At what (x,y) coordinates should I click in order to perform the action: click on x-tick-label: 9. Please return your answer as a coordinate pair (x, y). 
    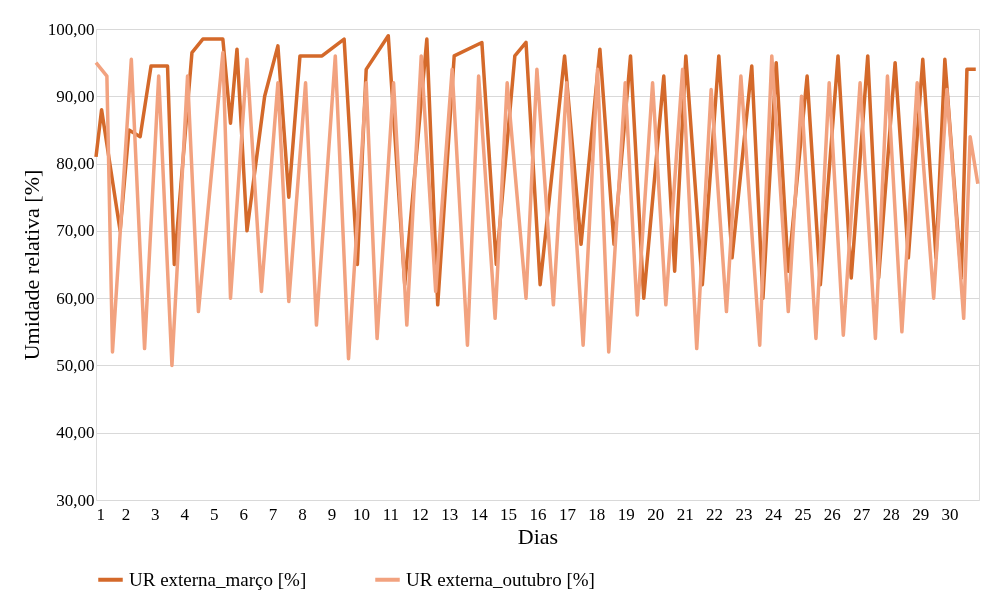
    Looking at the image, I should click on (332, 514).